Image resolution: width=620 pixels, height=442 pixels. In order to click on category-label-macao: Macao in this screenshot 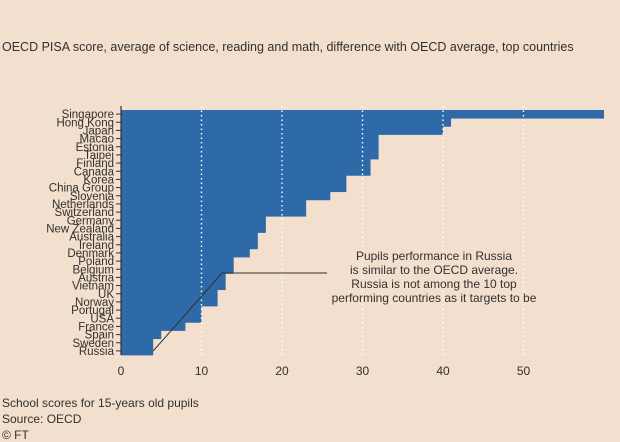, I will do `click(96, 140)`.